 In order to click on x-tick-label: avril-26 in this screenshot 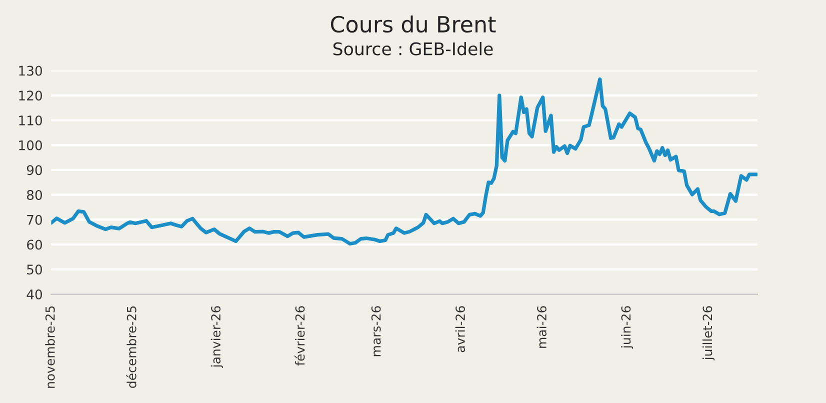, I will do `click(460, 329)`.